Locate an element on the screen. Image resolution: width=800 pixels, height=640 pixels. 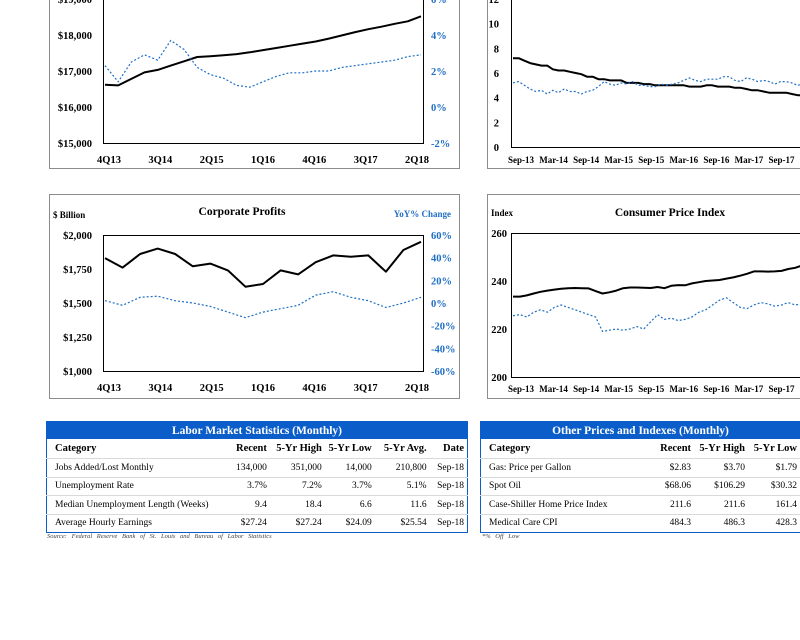
series-line-yoy is located at coordinates (656, 314).